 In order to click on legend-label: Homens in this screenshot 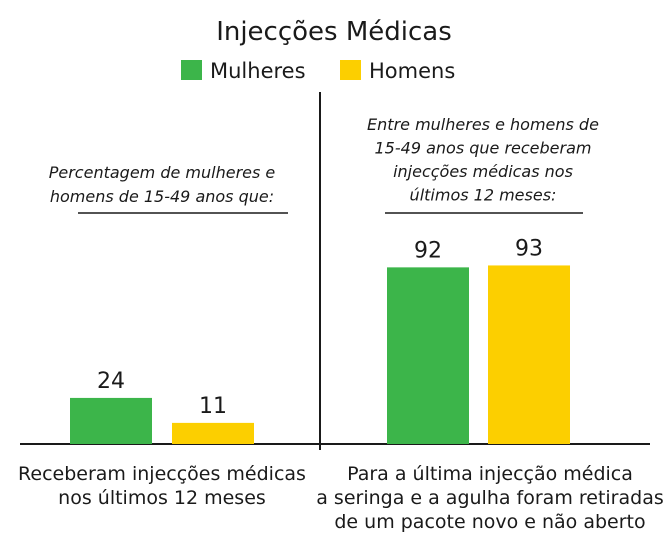, I will do `click(412, 71)`.